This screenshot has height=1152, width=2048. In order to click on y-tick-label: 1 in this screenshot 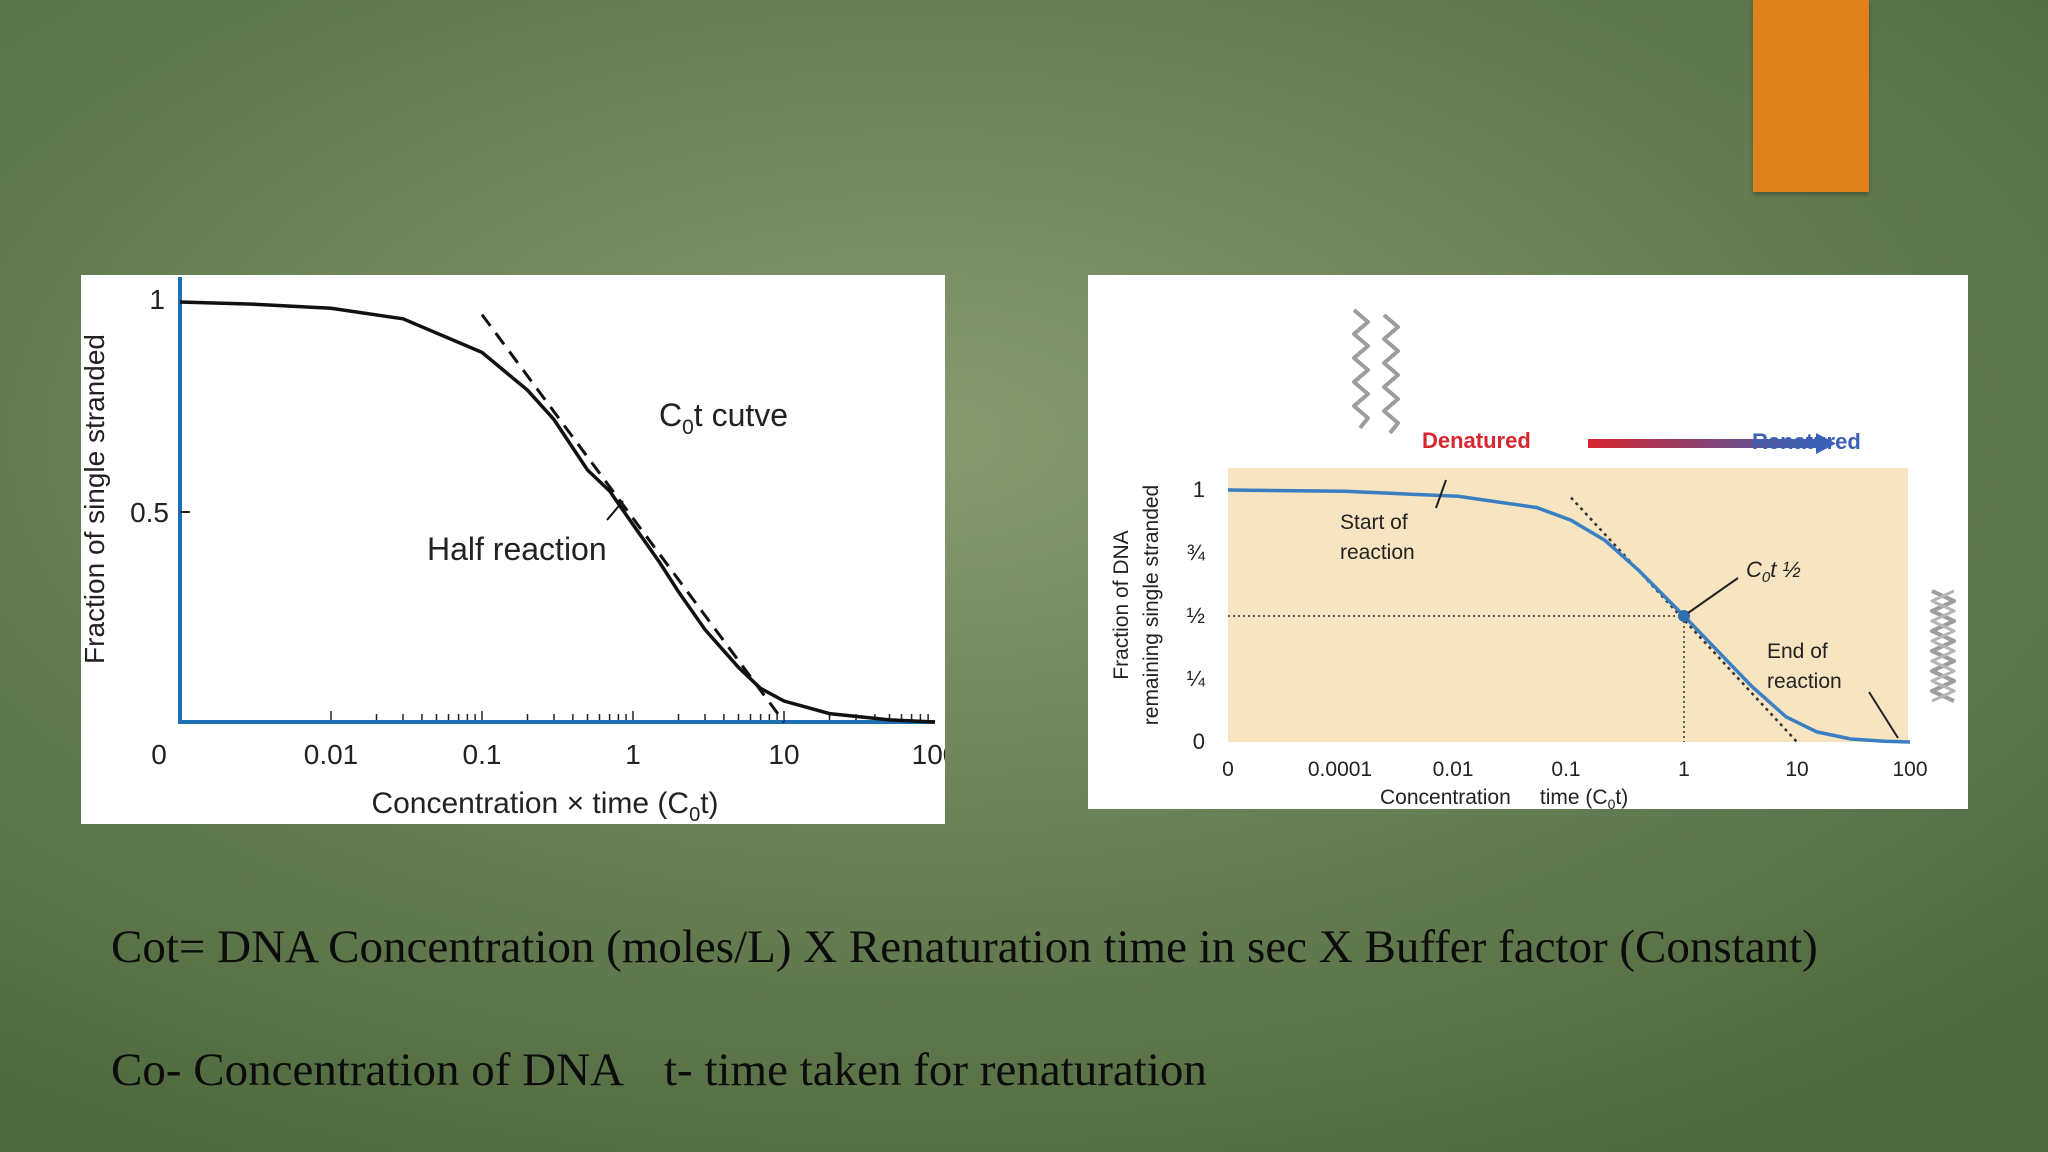, I will do `click(1199, 489)`.